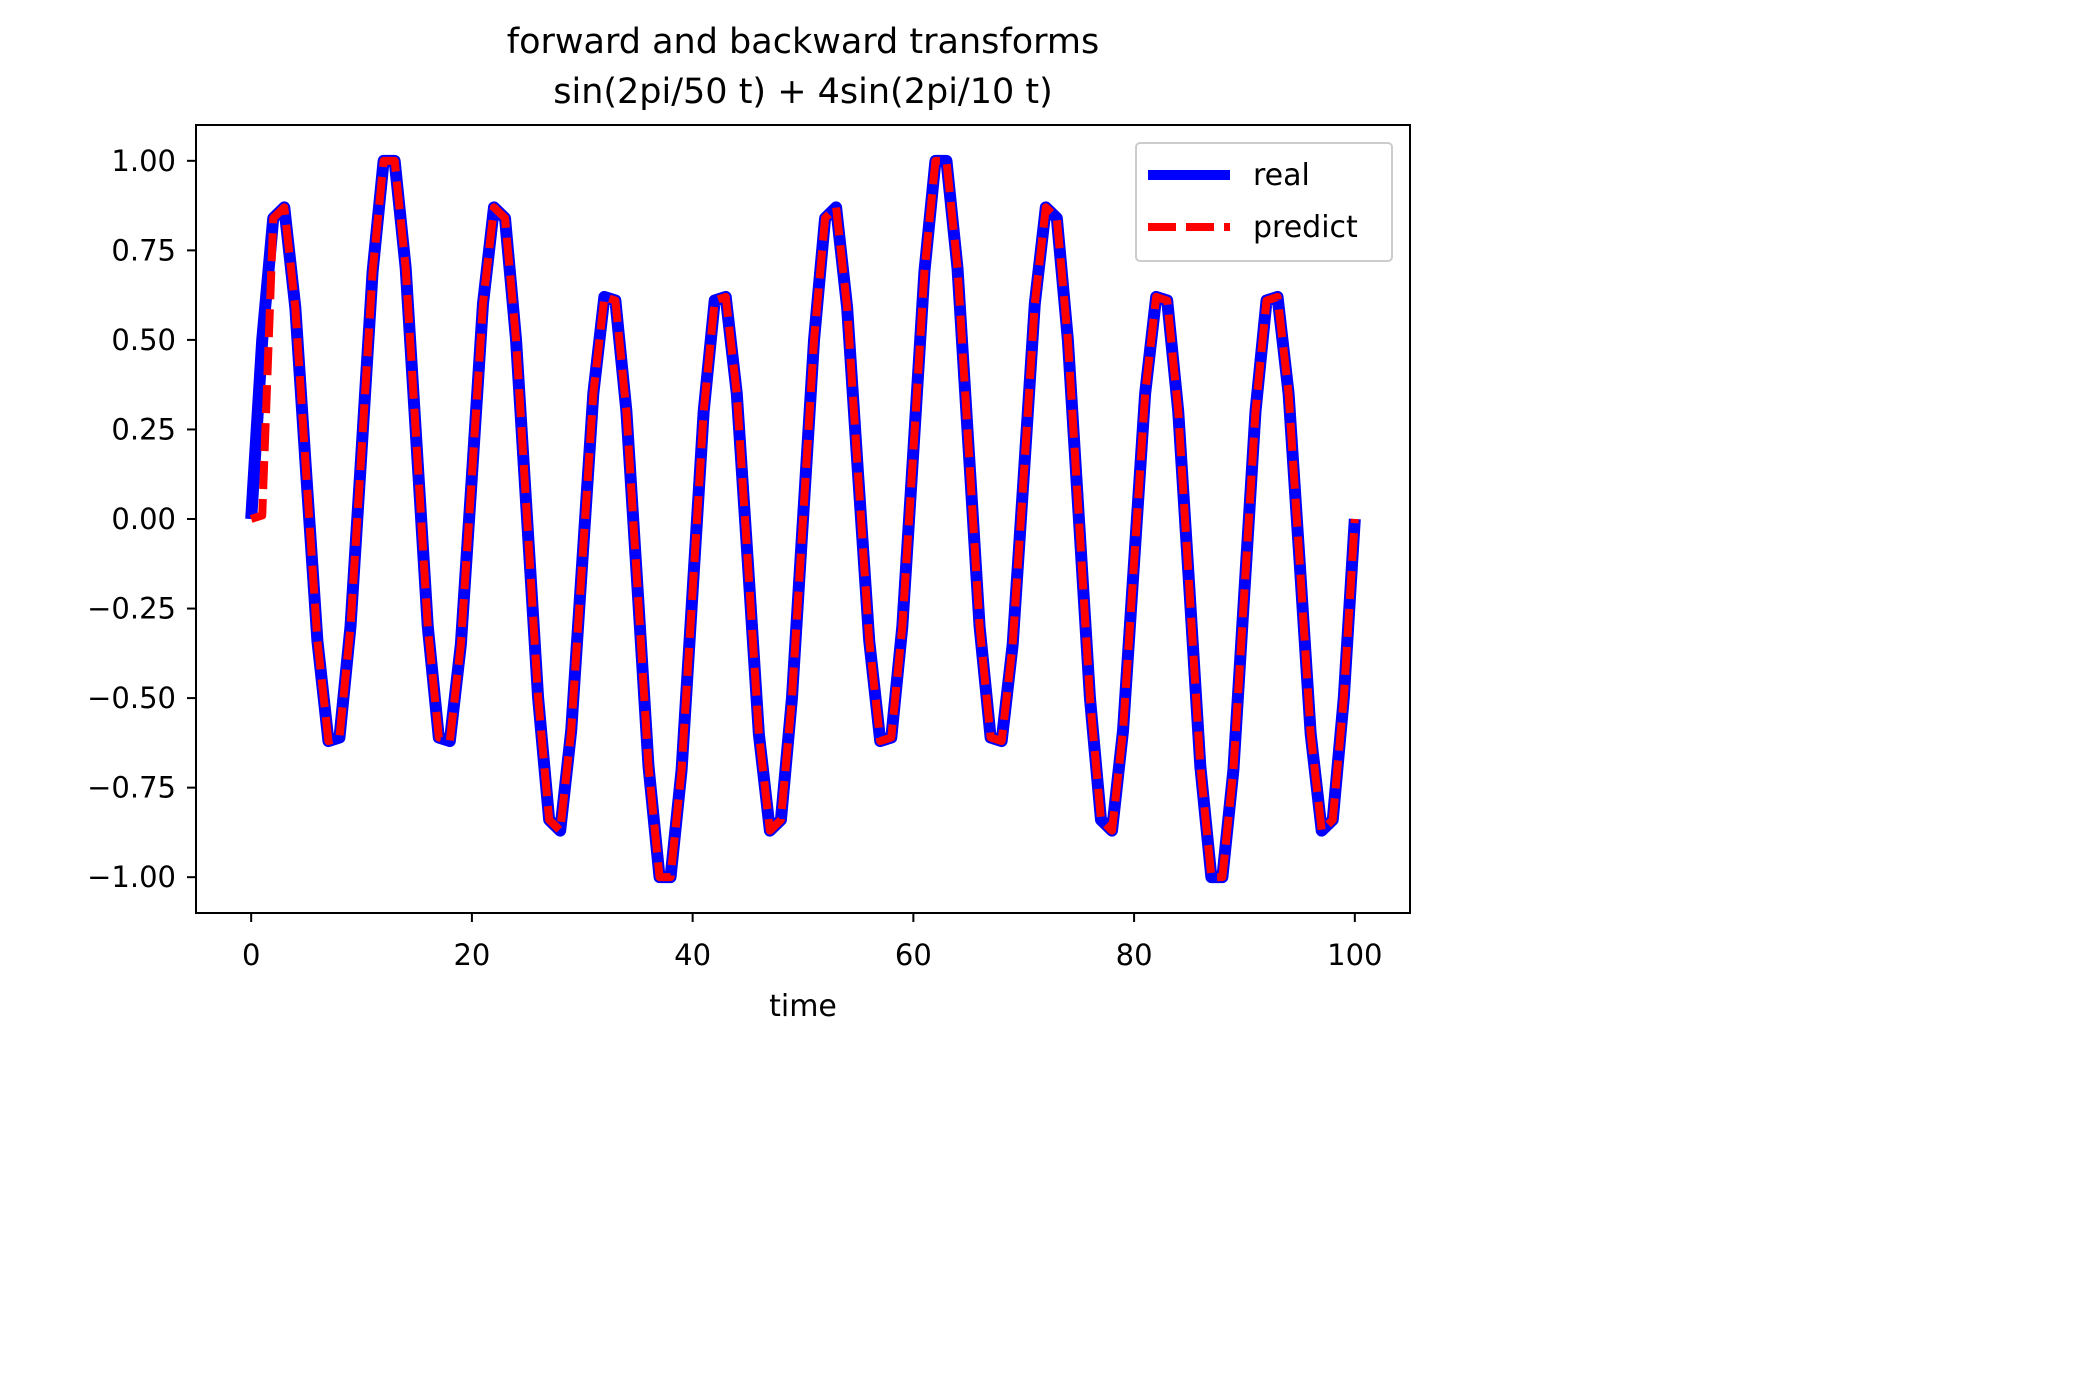  Describe the element at coordinates (131, 609) in the screenshot. I see `y-tick-label: −0.25` at that location.